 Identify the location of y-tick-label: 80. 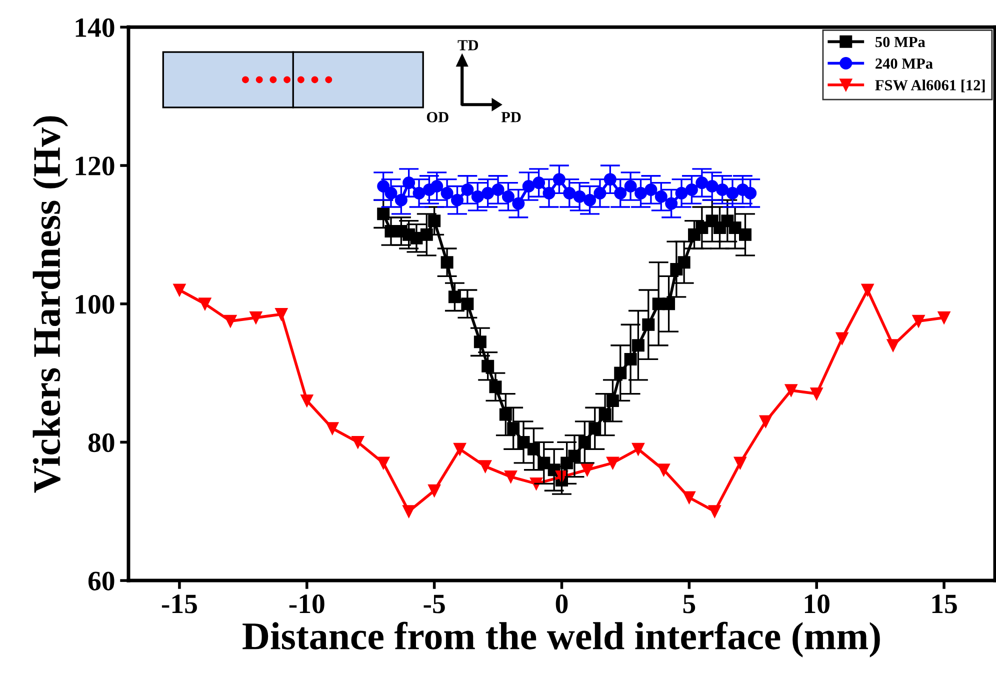
(101, 442).